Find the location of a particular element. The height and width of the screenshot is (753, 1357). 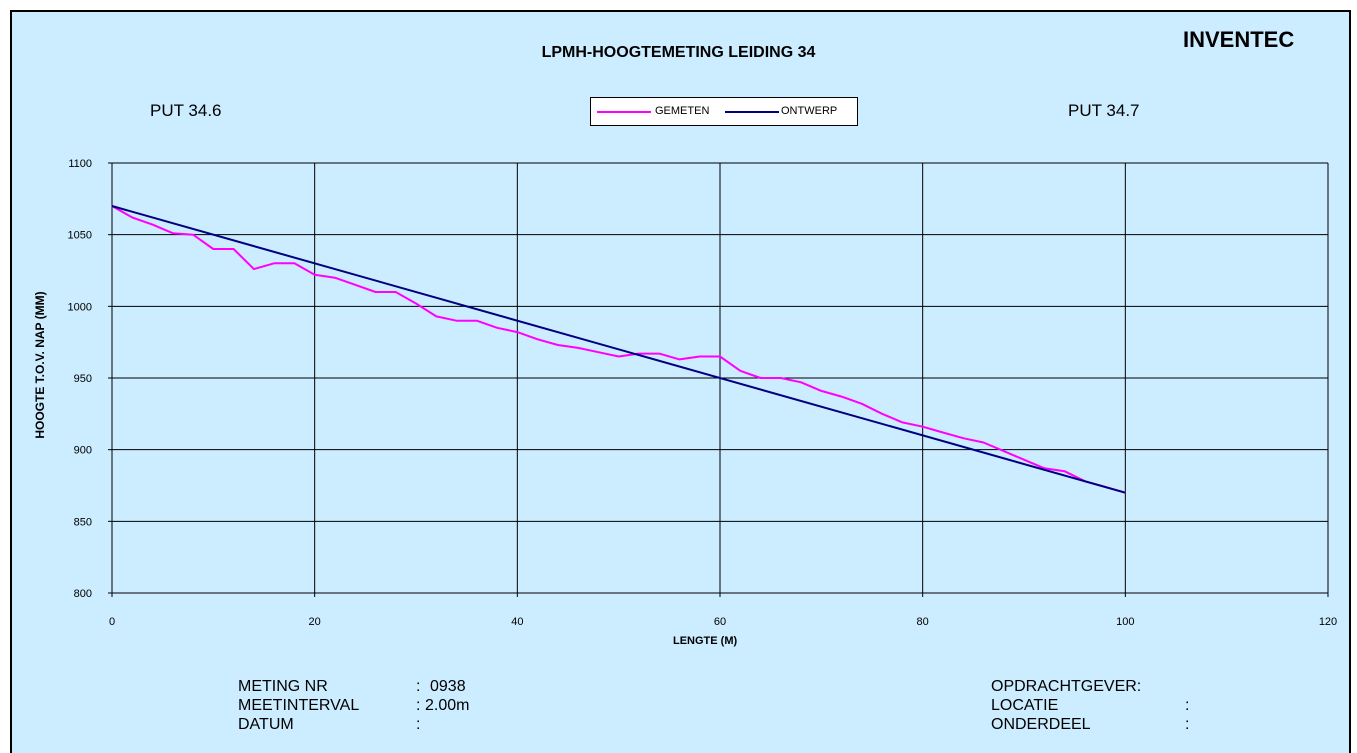

x-tick-label: 0 is located at coordinates (112, 622).